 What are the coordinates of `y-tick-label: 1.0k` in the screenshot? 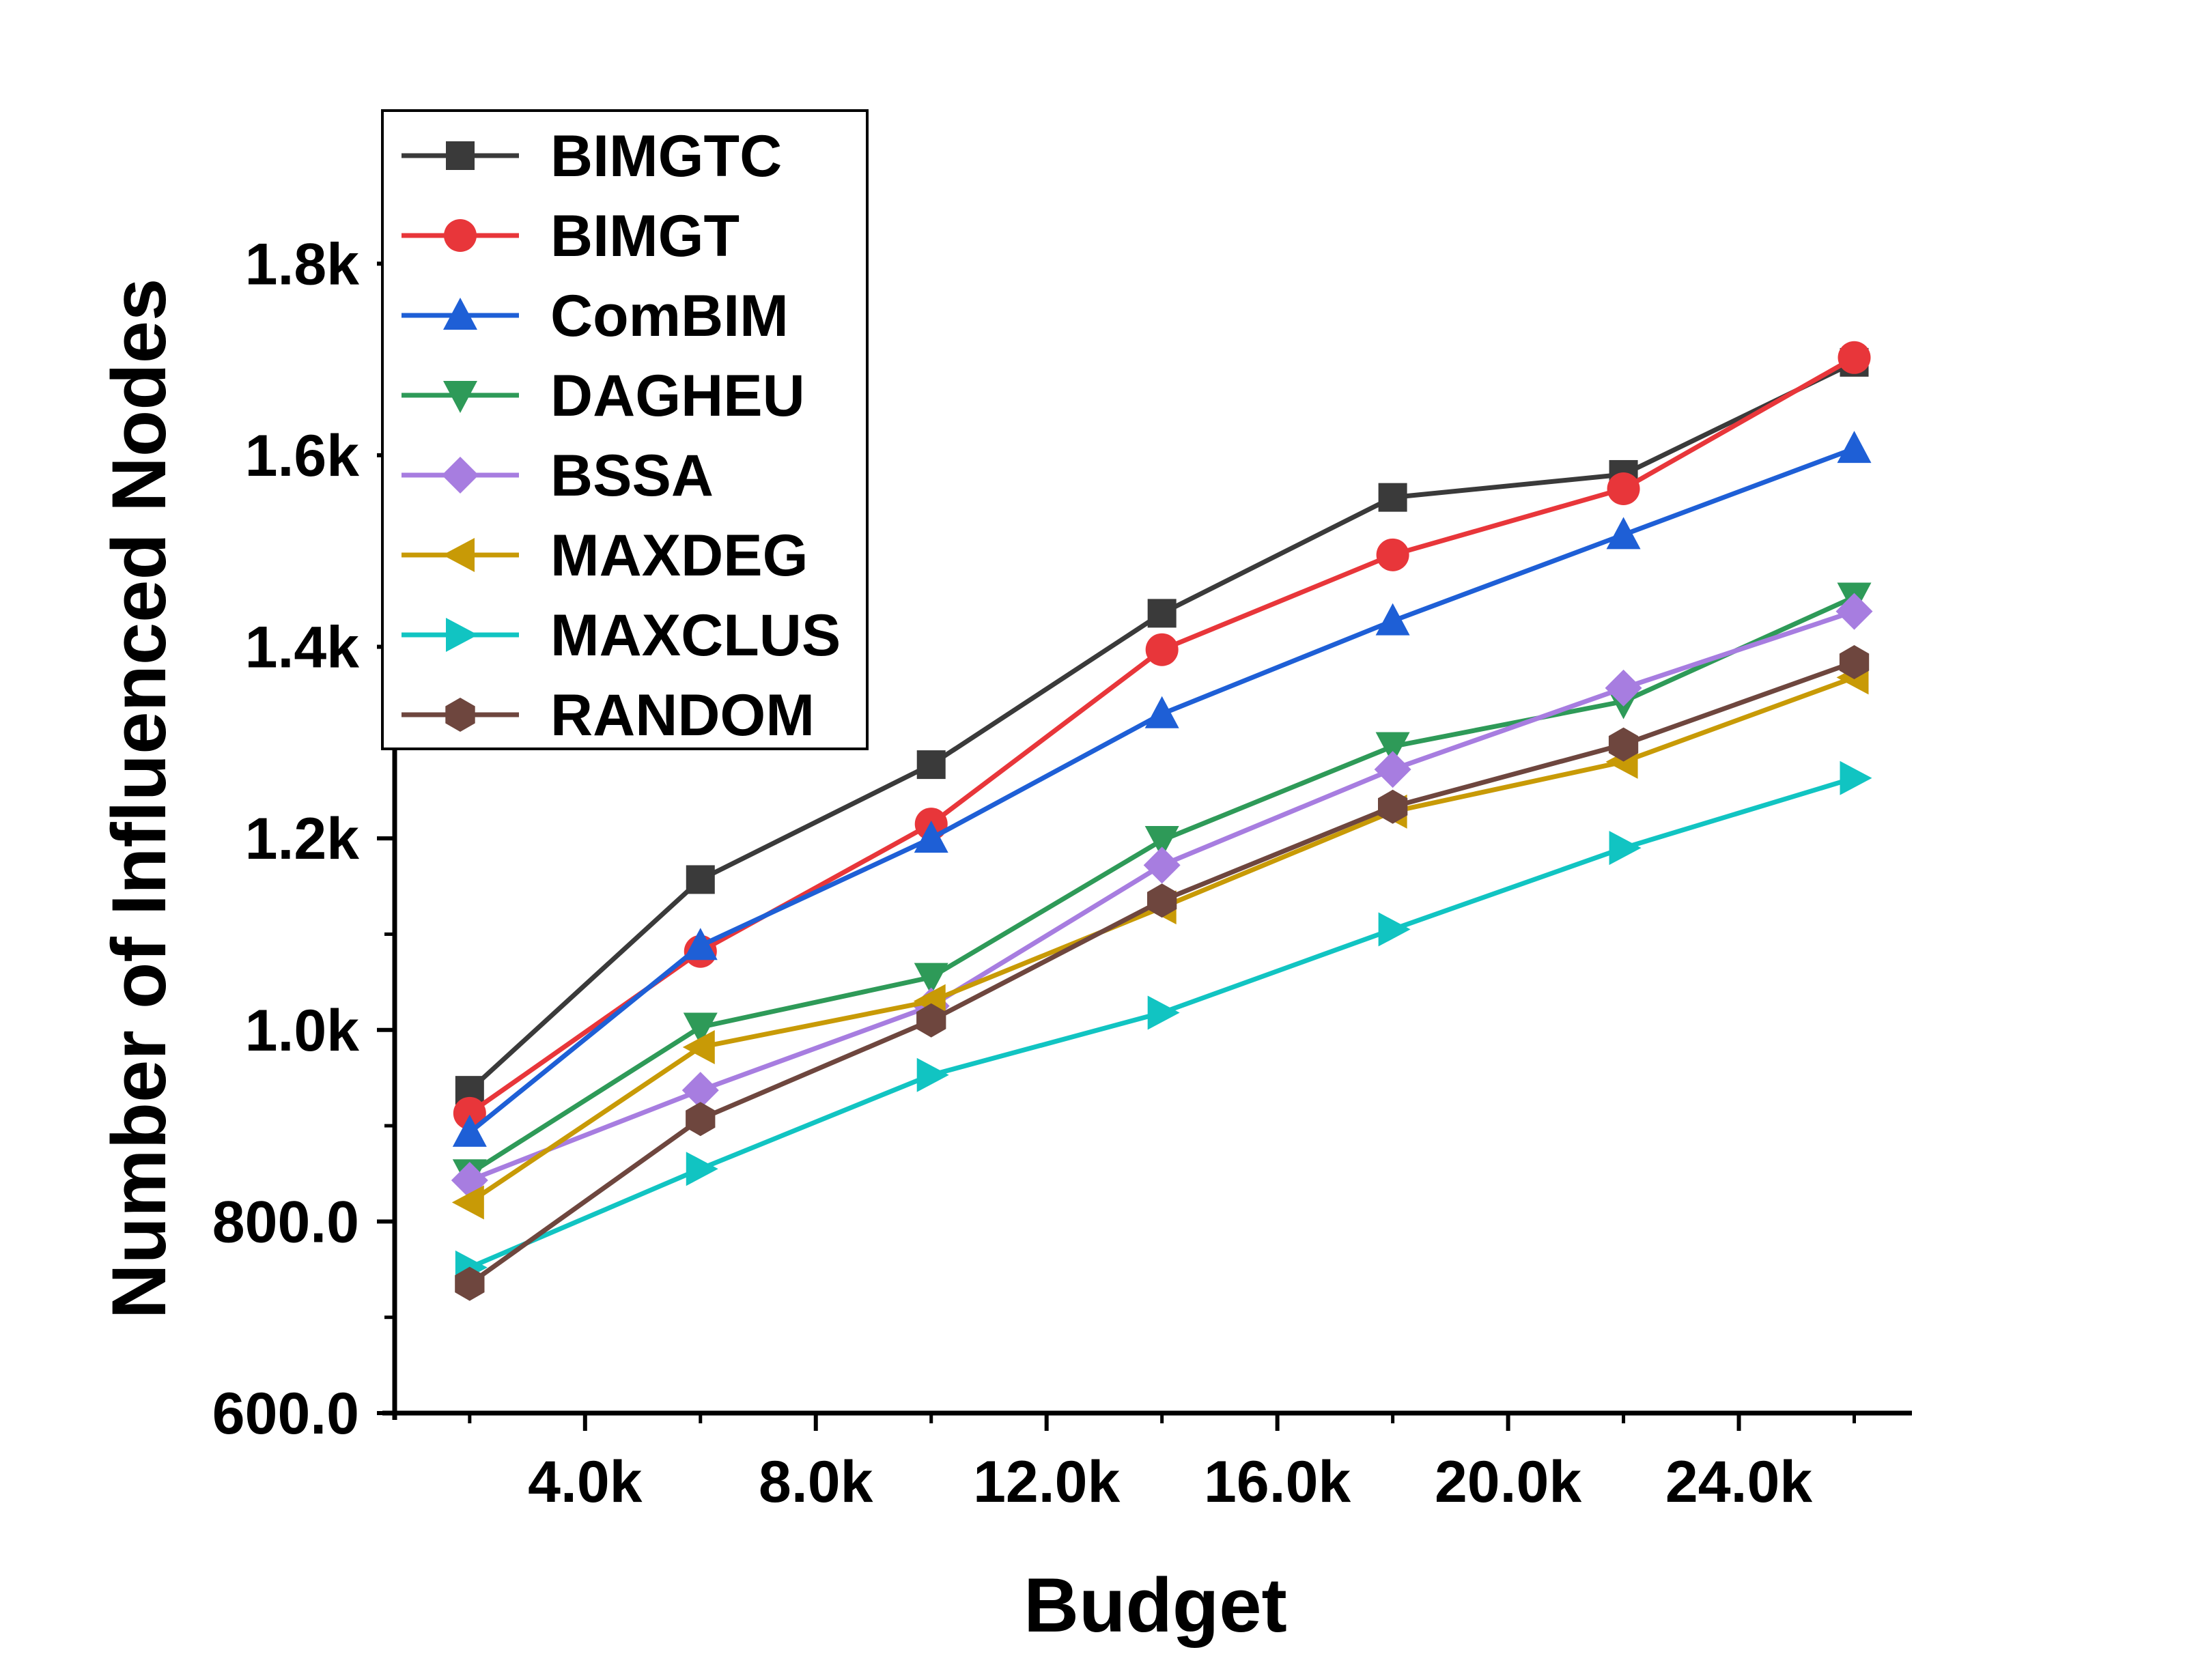 It's located at (303, 1031).